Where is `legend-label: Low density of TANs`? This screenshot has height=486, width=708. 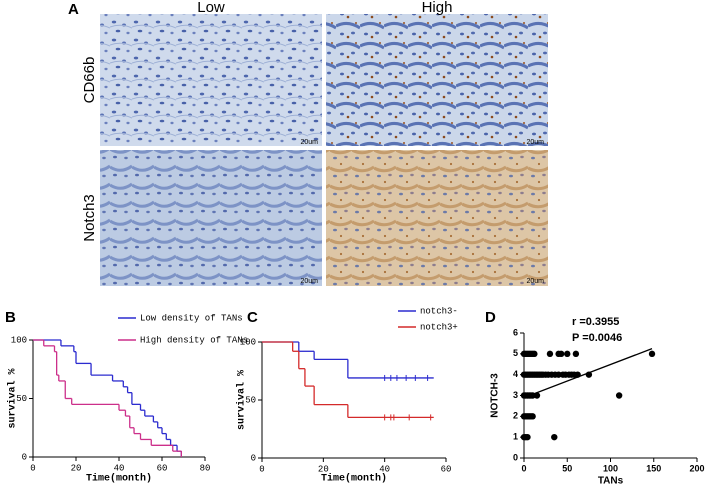
legend-label: Low density of TANs is located at coordinates (191, 318).